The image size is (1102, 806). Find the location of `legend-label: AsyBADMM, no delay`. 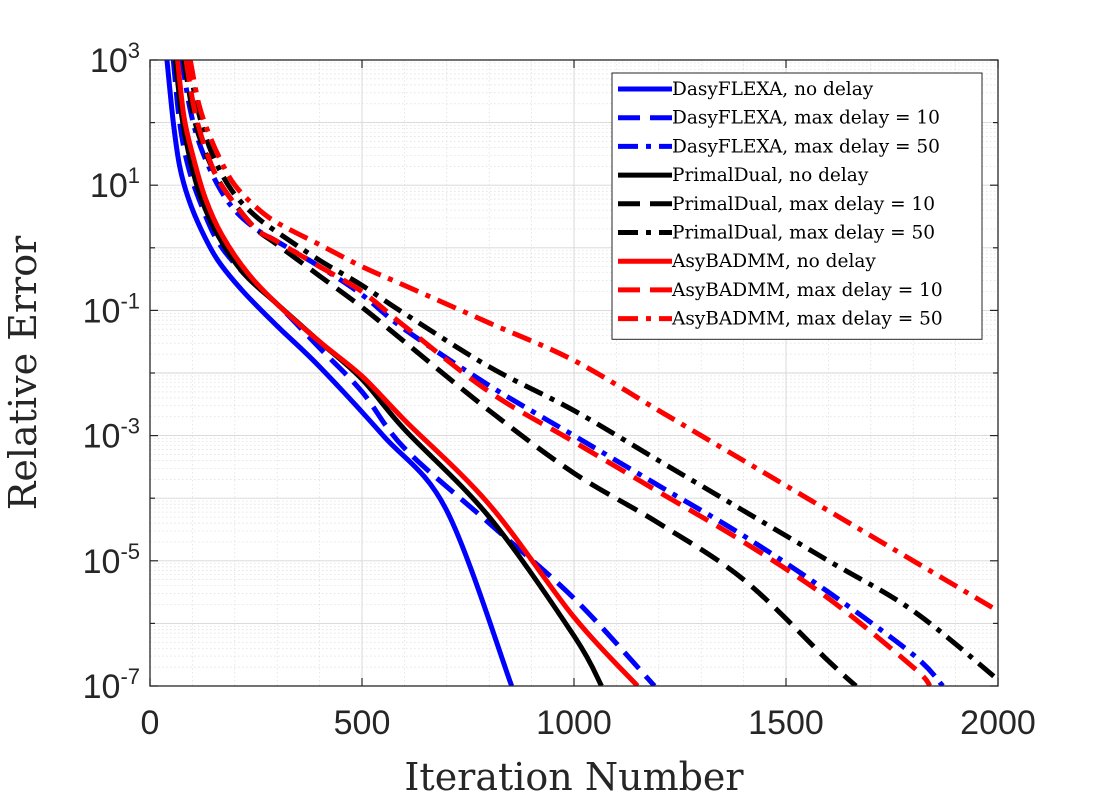

legend-label: AsyBADMM, no delay is located at coordinates (773, 261).